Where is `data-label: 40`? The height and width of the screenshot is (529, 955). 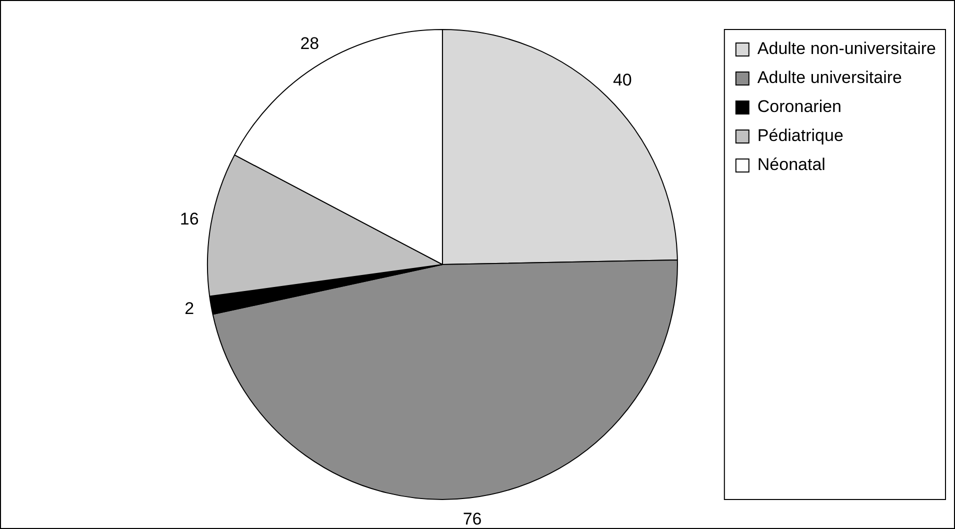 data-label: 40 is located at coordinates (622, 80).